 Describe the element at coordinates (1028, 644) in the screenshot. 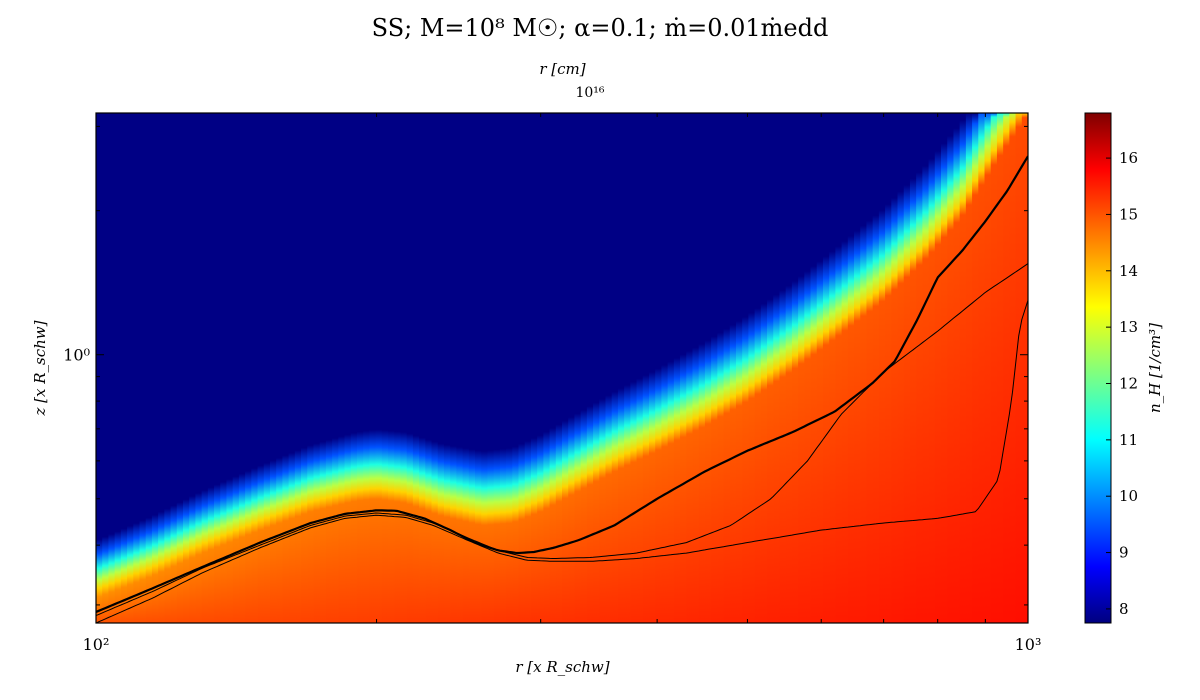

I see `x-tick-label: 10³` at that location.